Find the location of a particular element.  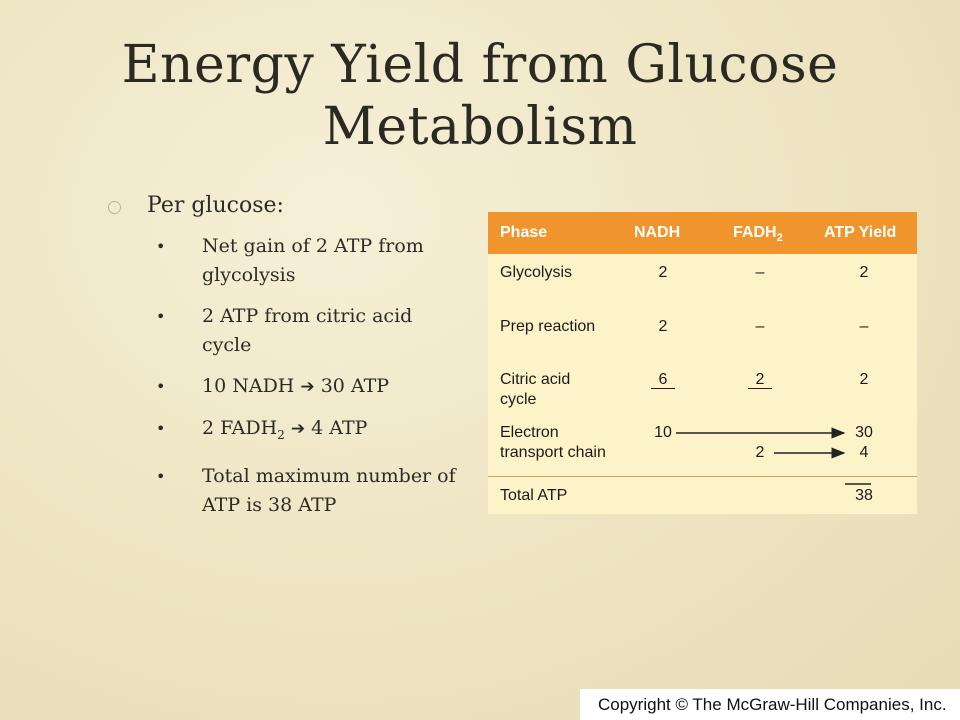

row-nadh: 6 is located at coordinates (663, 380).